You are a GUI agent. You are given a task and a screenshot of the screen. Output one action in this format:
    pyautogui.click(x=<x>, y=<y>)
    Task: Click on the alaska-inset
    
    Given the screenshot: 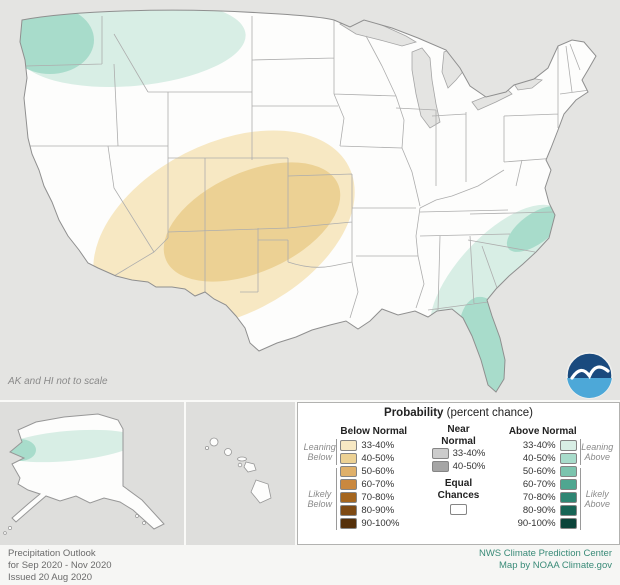 What is the action you would take?
    pyautogui.click(x=93, y=473)
    